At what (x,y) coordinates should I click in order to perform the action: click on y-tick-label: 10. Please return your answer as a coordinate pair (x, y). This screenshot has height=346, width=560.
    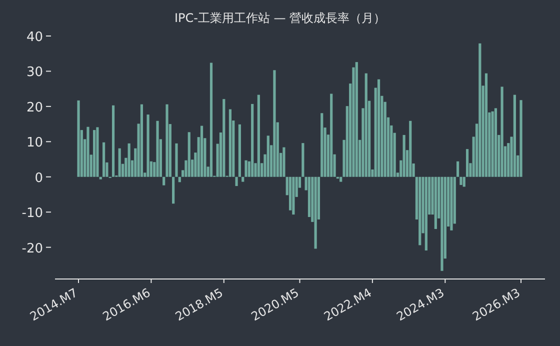
    Looking at the image, I should click on (34, 143).